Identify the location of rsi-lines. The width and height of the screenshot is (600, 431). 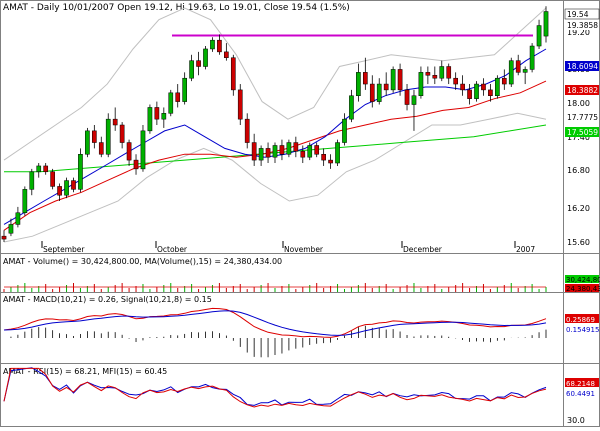
(275, 387).